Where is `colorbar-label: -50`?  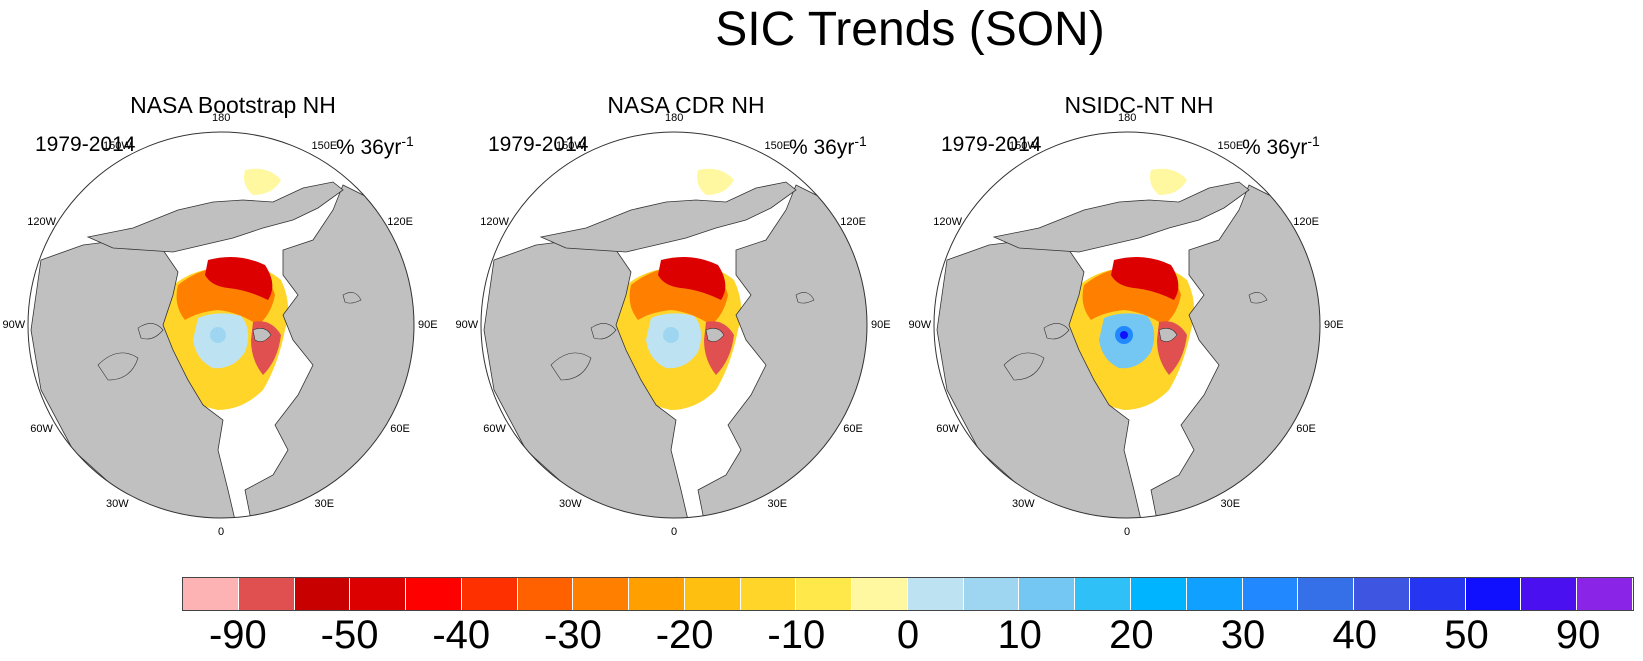 colorbar-label: -50 is located at coordinates (349, 635).